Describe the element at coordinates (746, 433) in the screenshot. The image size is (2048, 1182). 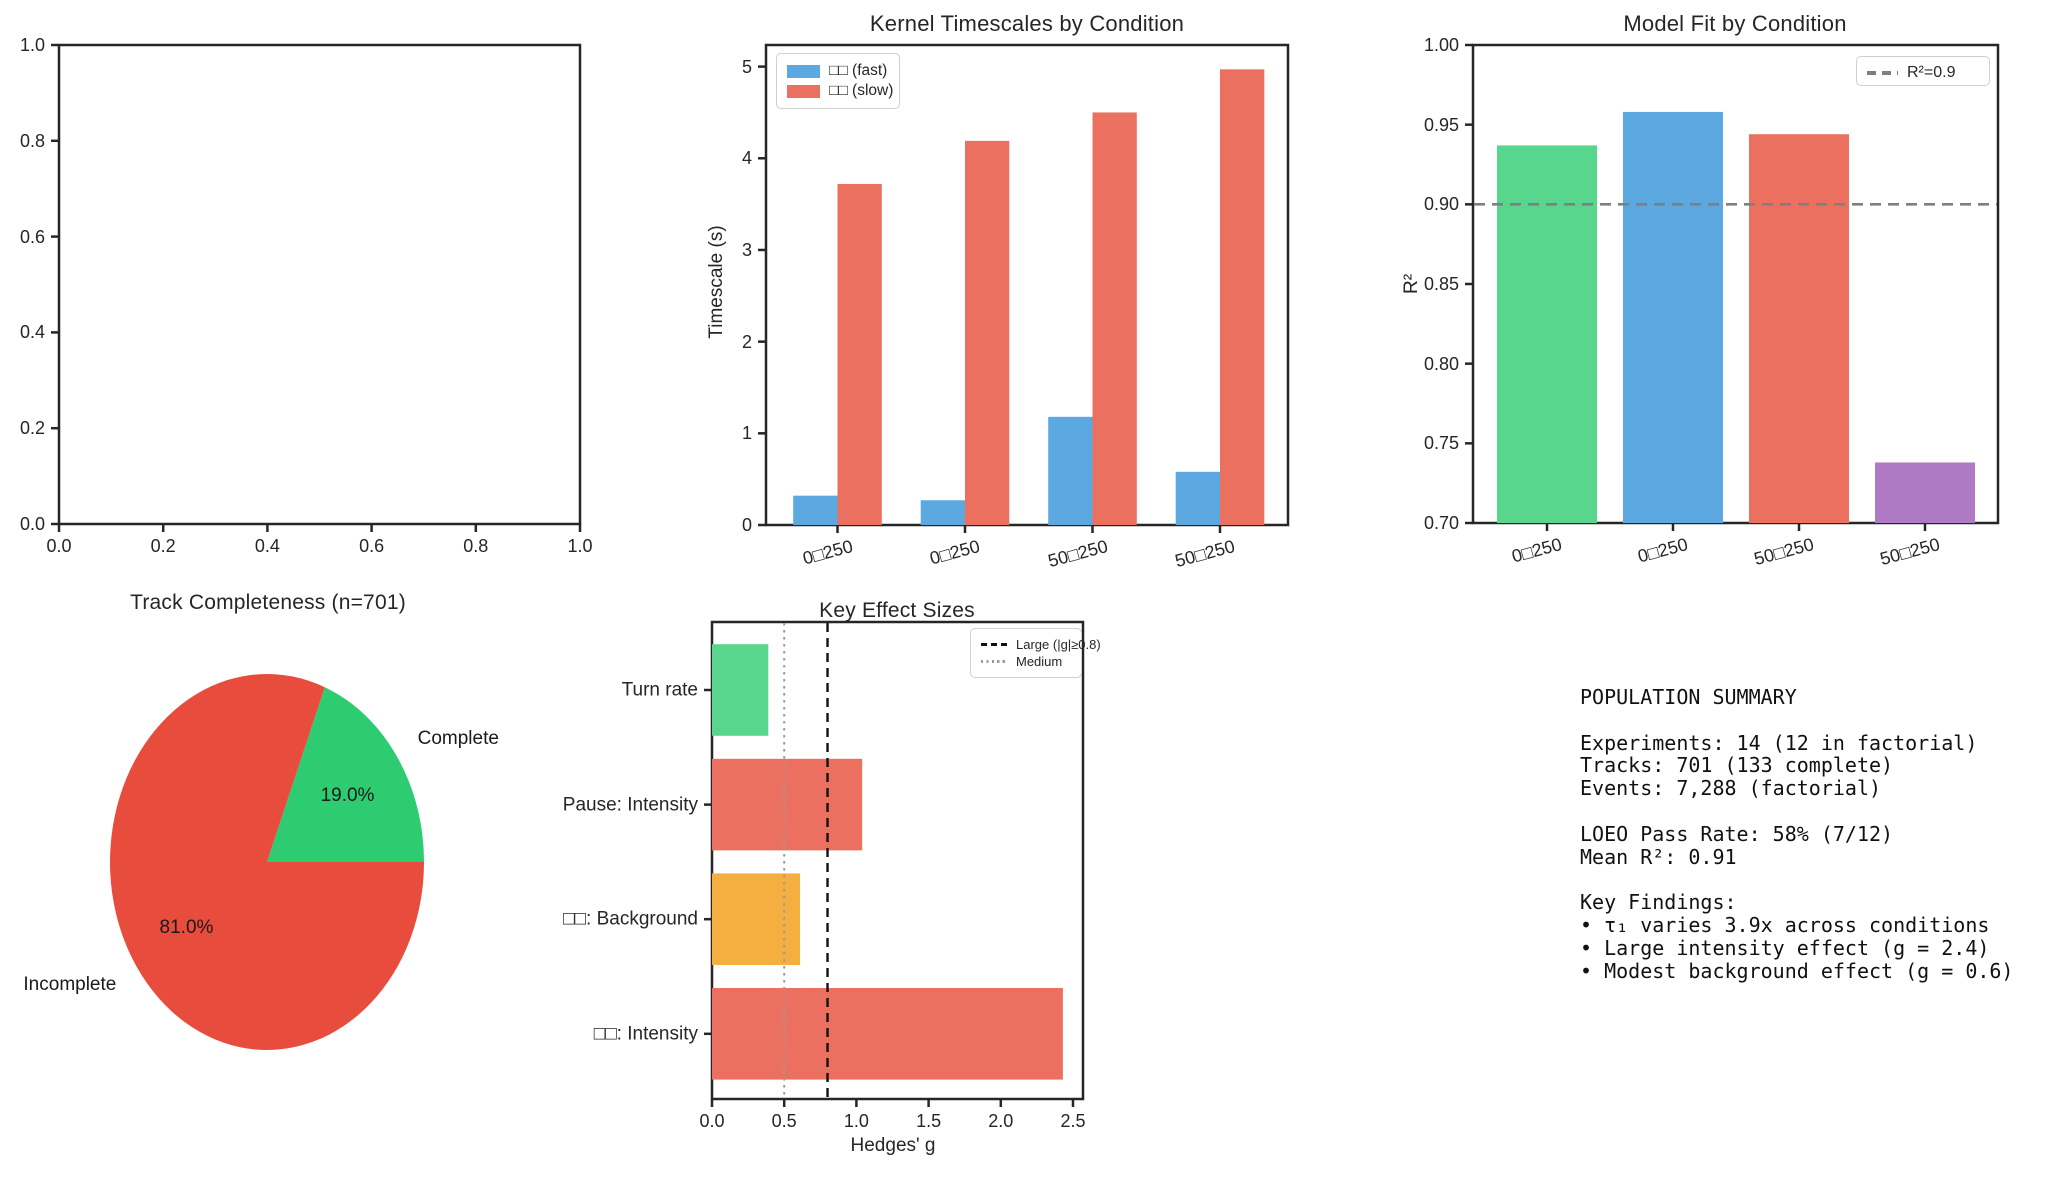
I see `p2-y-tick-label: 1` at that location.